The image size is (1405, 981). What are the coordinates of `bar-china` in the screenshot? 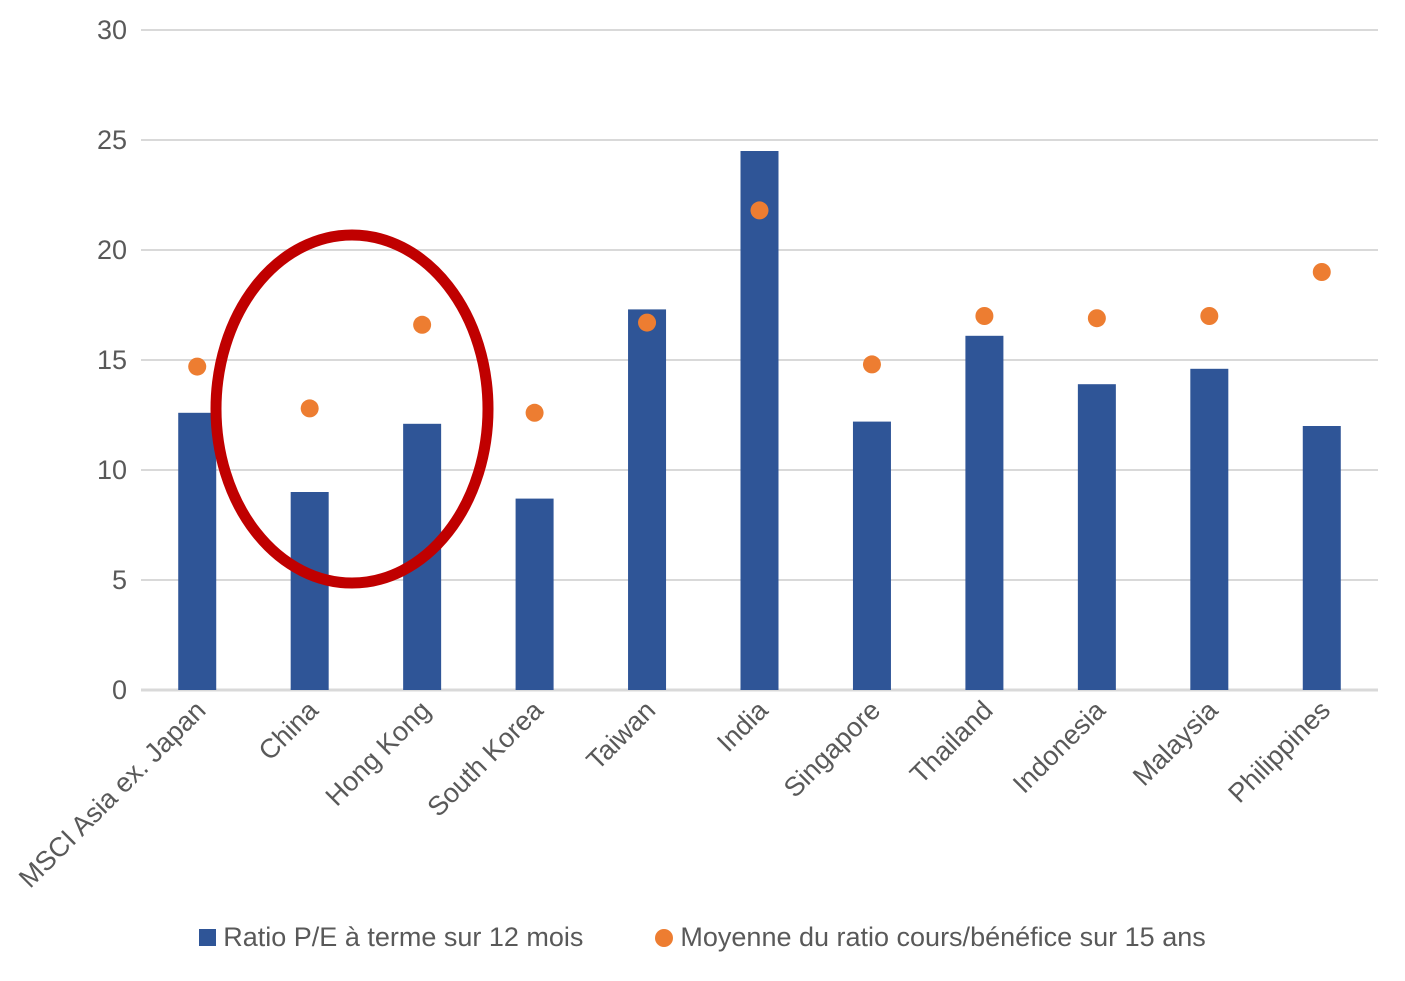 It's located at (309, 591).